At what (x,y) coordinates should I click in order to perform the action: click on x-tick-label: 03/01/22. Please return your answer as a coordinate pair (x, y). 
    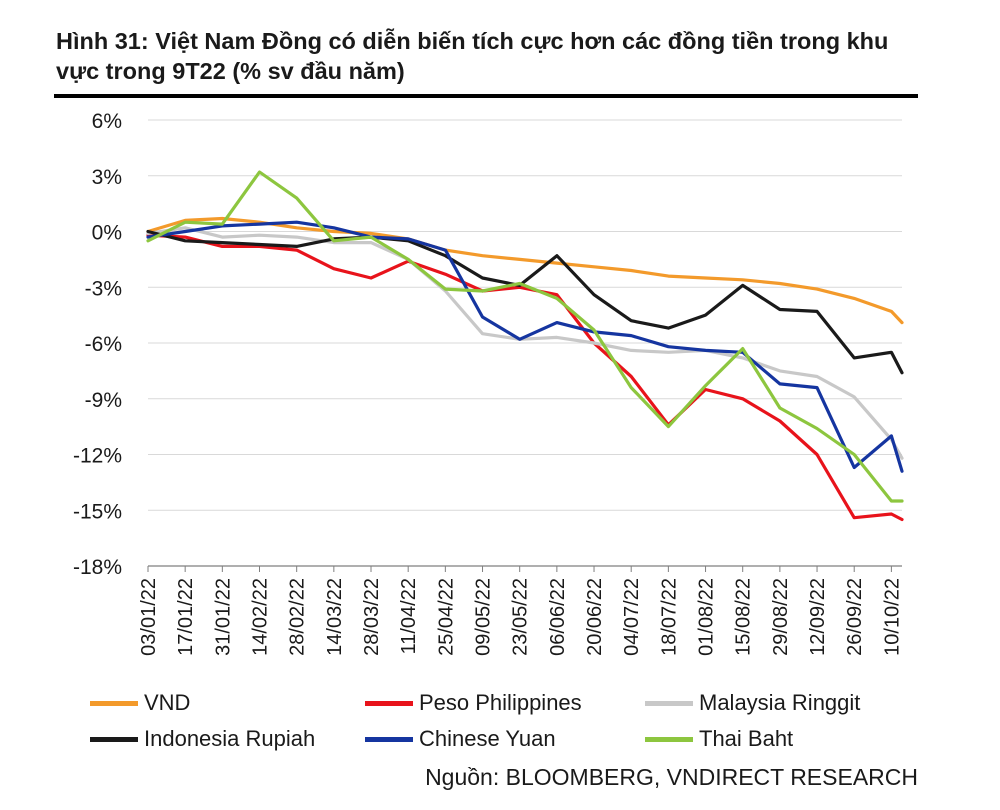
    Looking at the image, I should click on (149, 617).